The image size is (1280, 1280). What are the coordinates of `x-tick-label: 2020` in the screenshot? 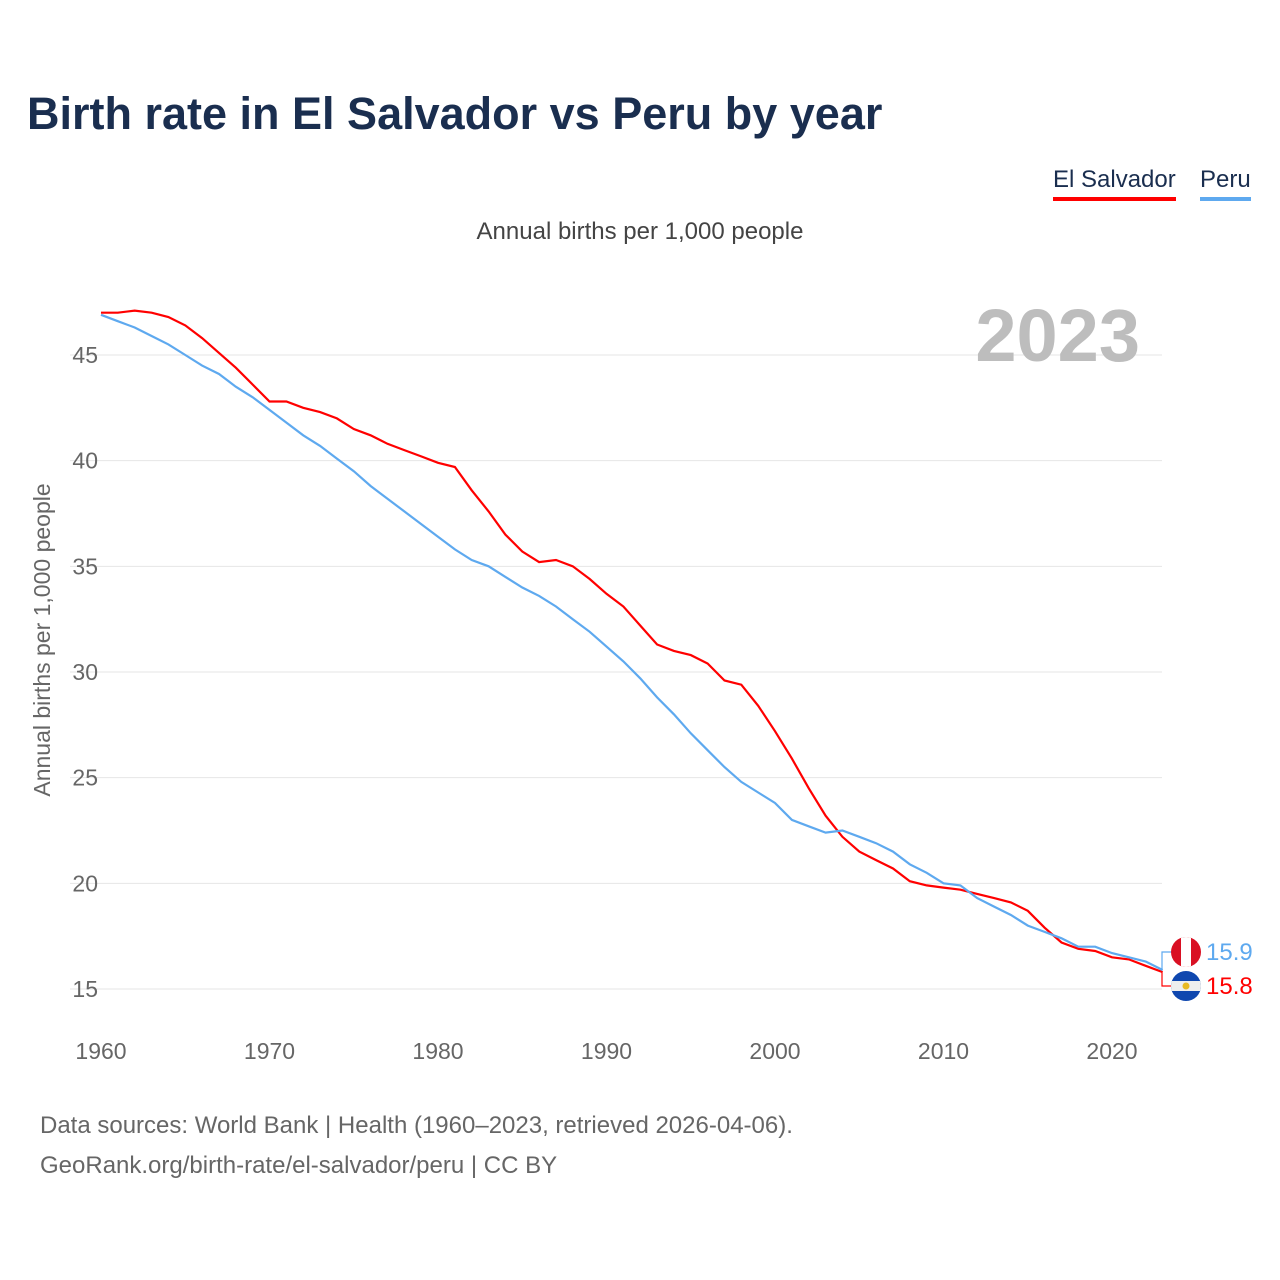 It's located at (1111, 1051).